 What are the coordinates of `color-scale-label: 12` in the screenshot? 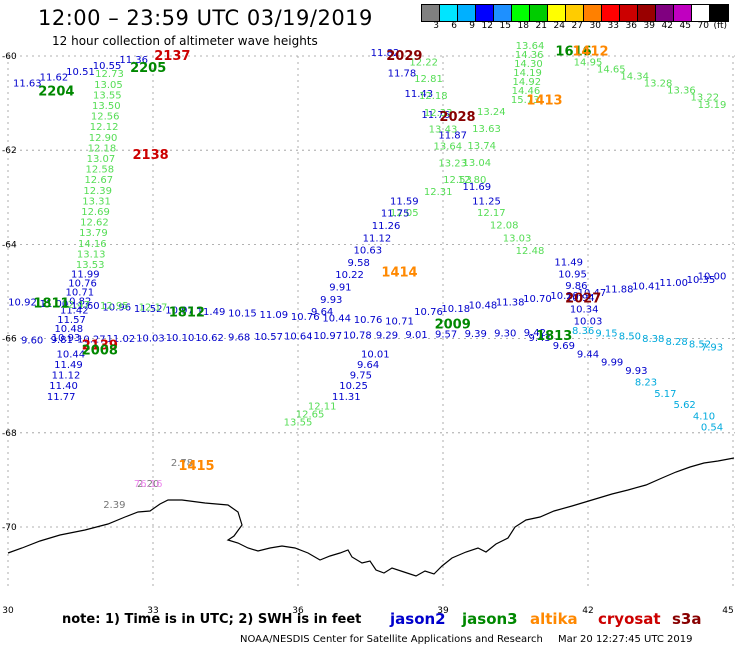 It's located at (487, 26).